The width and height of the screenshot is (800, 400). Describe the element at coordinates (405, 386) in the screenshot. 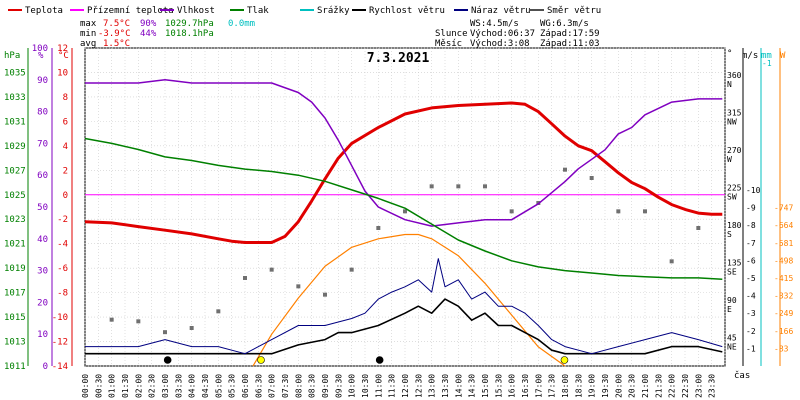

I see `x-tick: 12:00` at that location.